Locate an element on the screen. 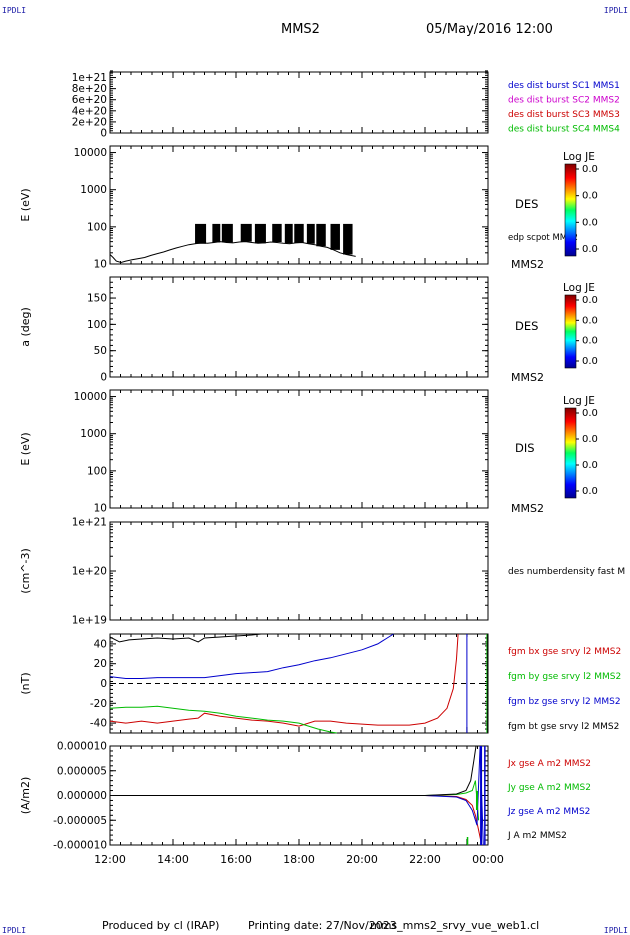 Image resolution: width=630 pixels, height=935 pixels. y-axis-label: (nT) is located at coordinates (25, 683).